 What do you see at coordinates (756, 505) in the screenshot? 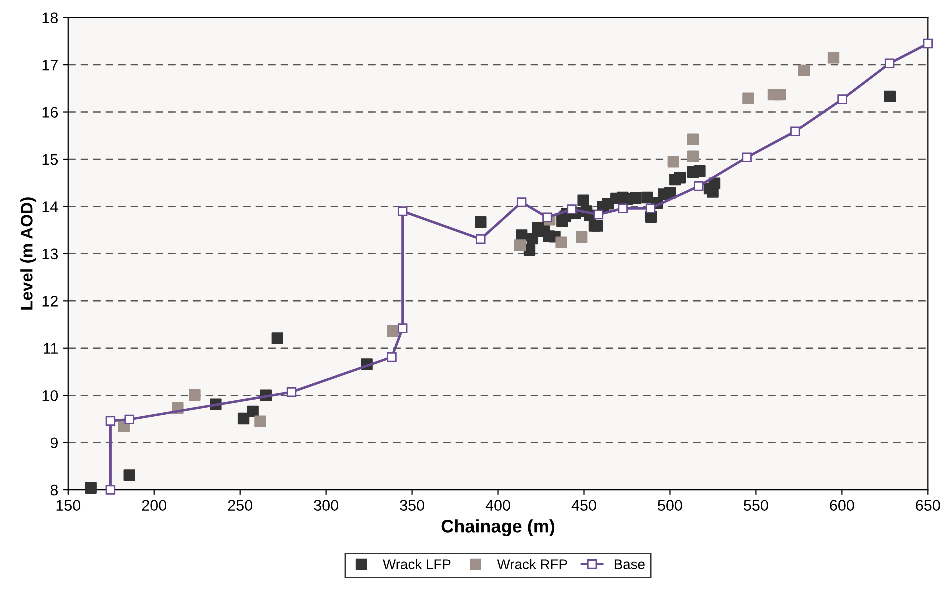
I see `x-tick-label: 550` at bounding box center [756, 505].